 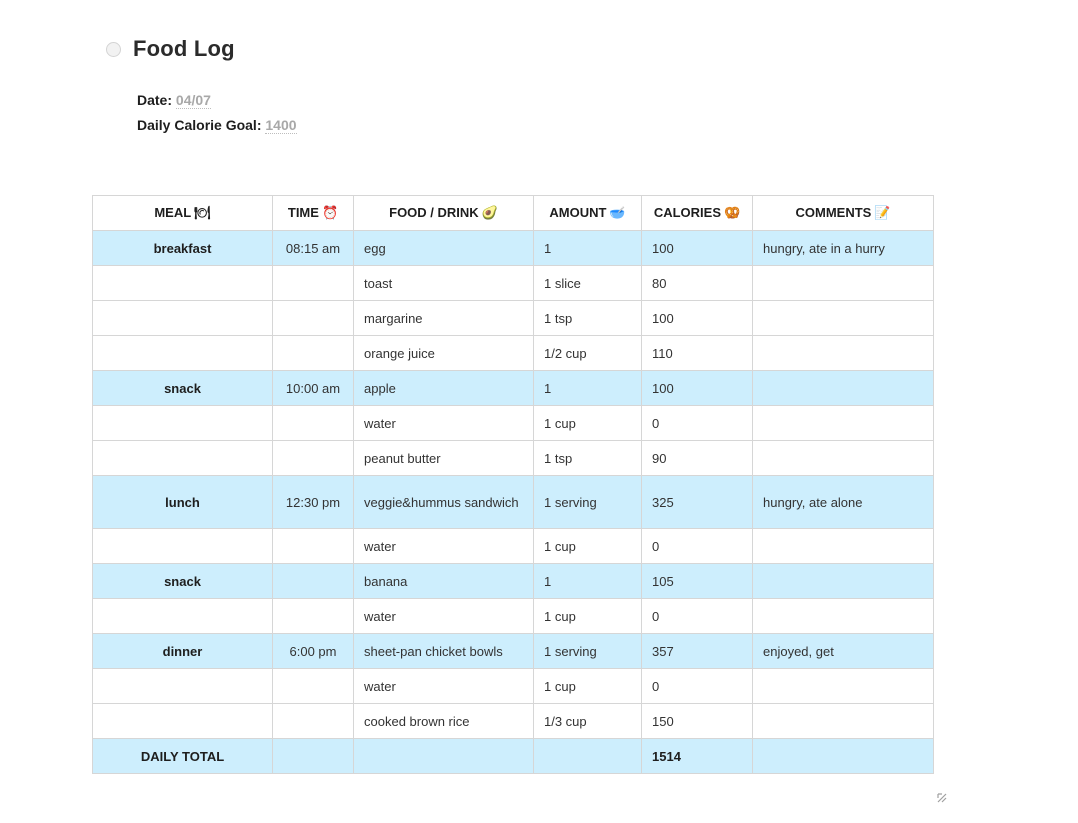 What do you see at coordinates (443, 353) in the screenshot?
I see `food-cell: orange juice` at bounding box center [443, 353].